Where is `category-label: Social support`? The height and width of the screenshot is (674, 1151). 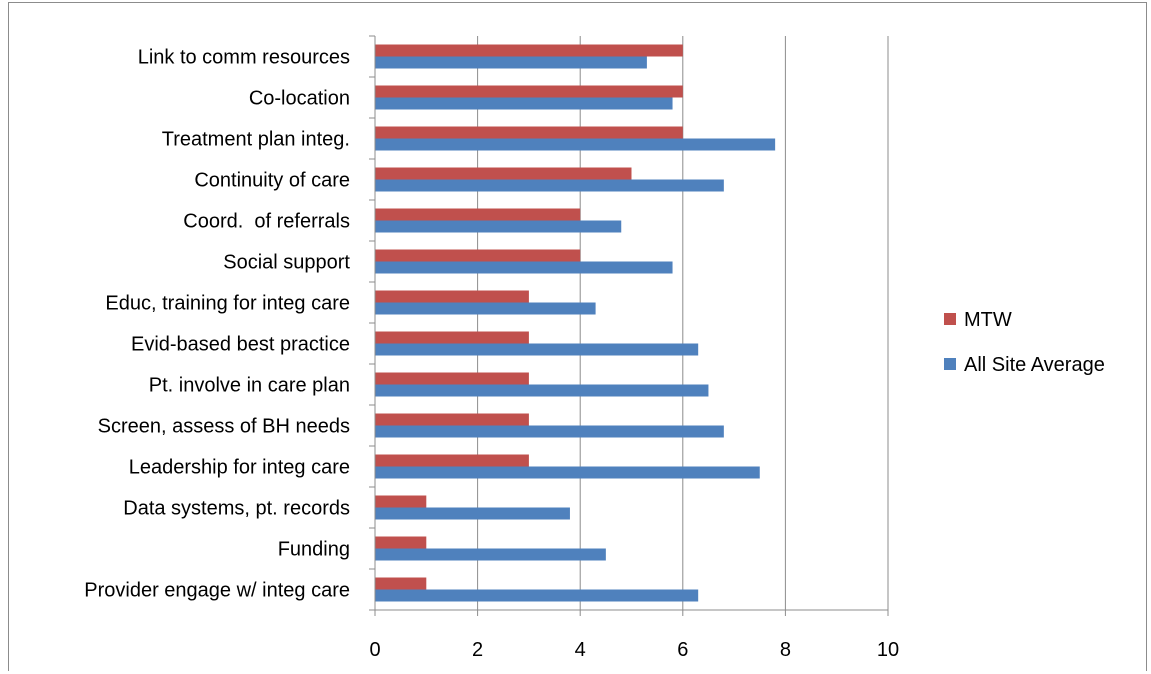
category-label: Social support is located at coordinates (286, 263).